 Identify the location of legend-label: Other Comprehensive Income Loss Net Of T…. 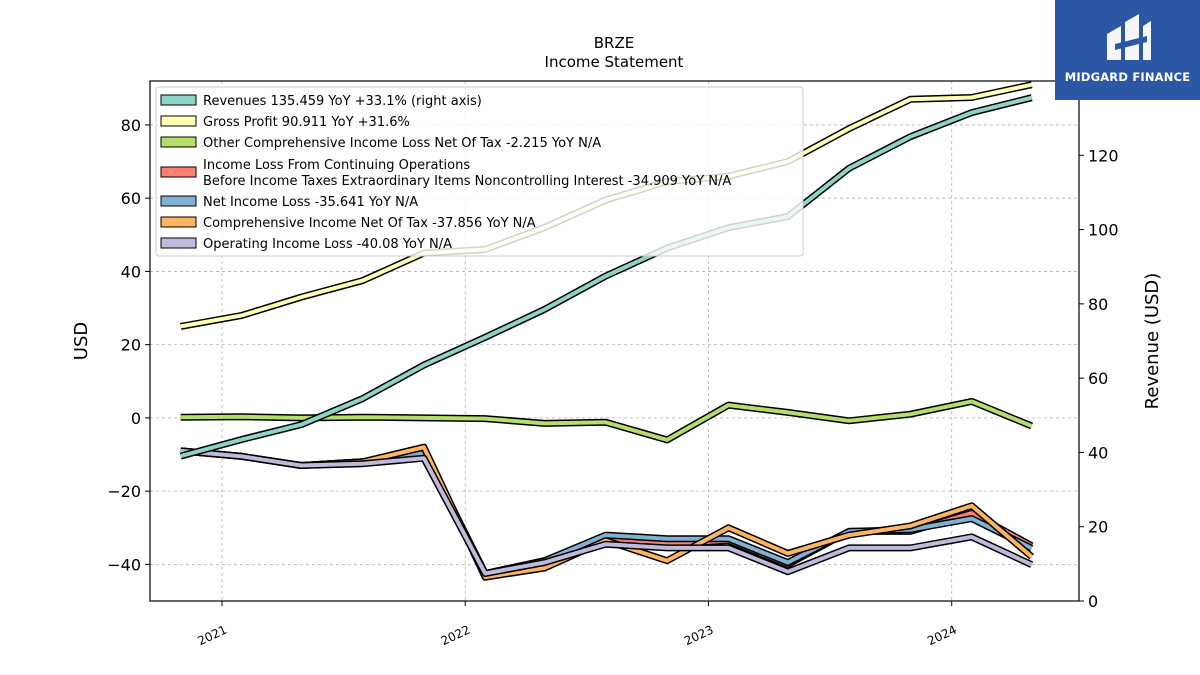
(402, 143).